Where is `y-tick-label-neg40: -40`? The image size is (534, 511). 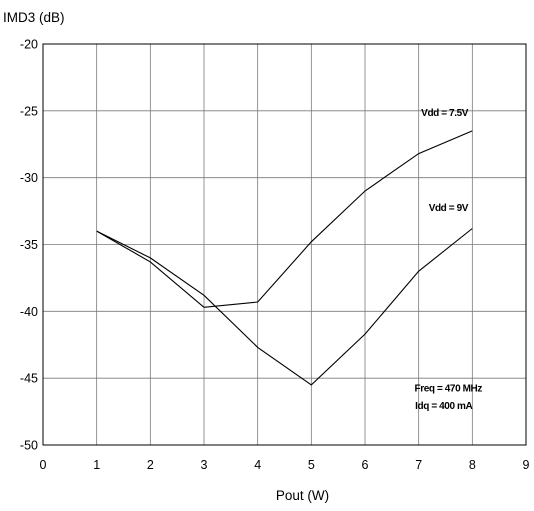 y-tick-label-neg40: -40 is located at coordinates (29, 312).